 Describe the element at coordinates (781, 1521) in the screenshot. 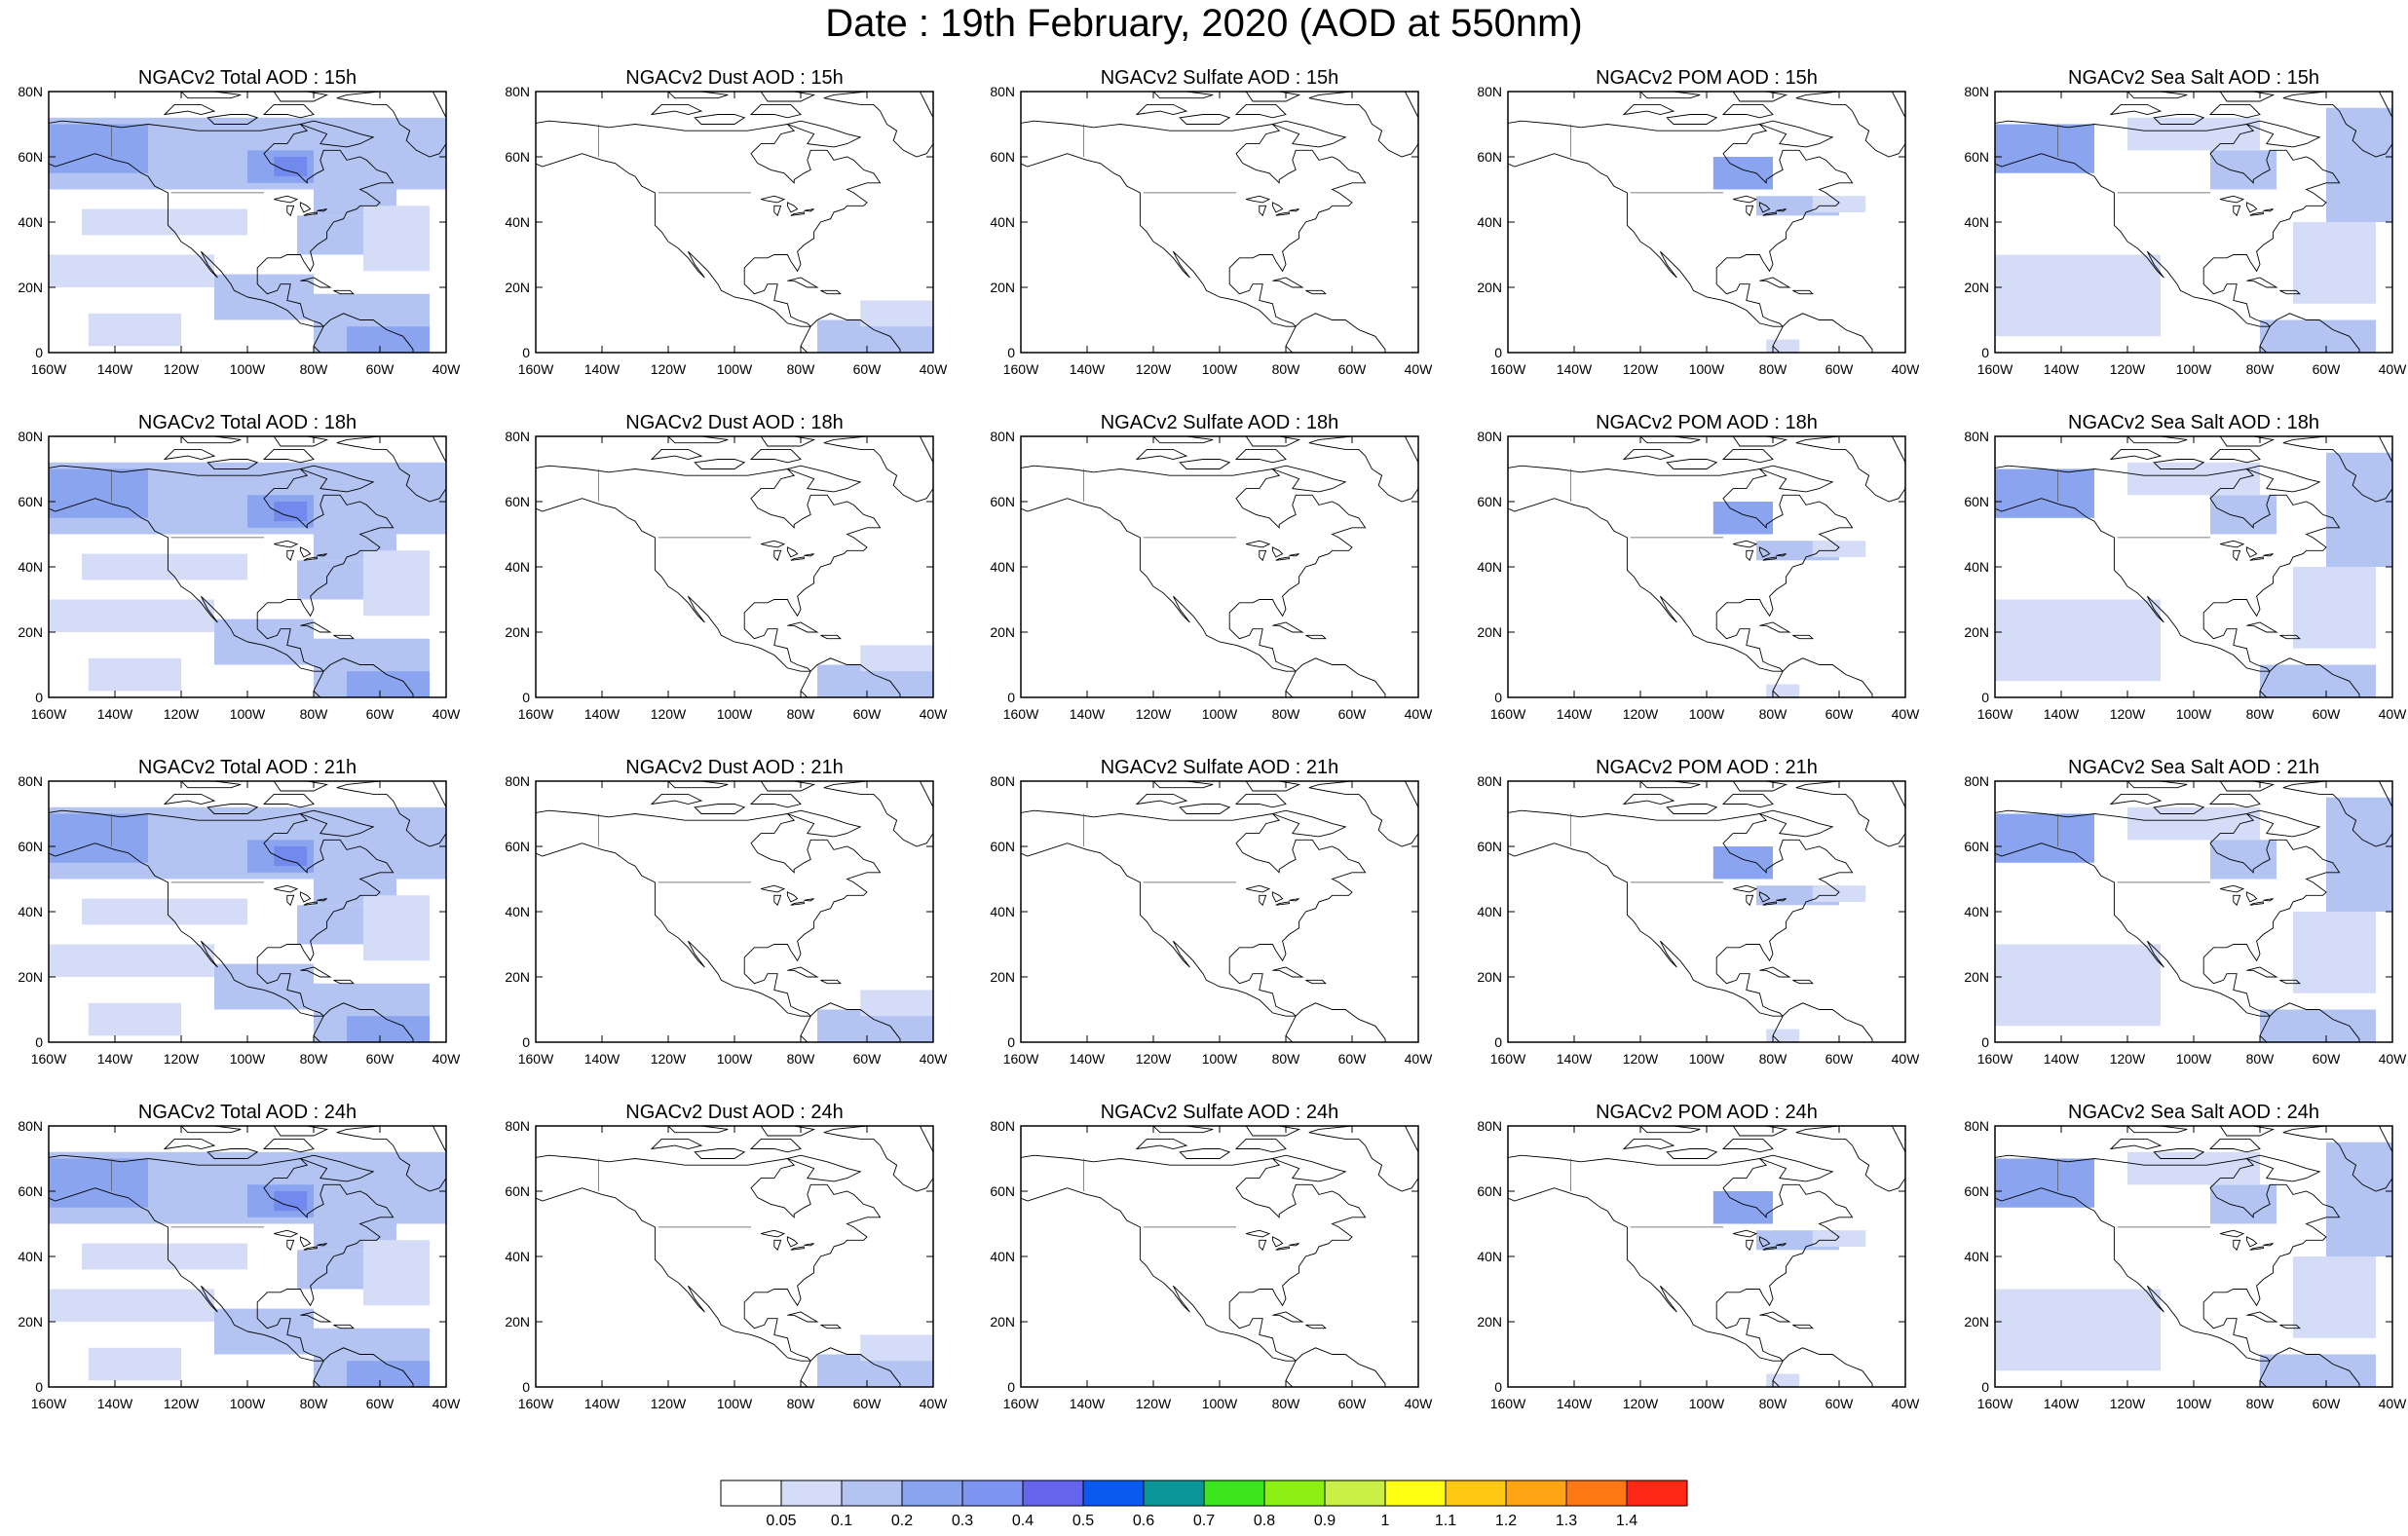

I see `colorbar-label: 0.05` at that location.